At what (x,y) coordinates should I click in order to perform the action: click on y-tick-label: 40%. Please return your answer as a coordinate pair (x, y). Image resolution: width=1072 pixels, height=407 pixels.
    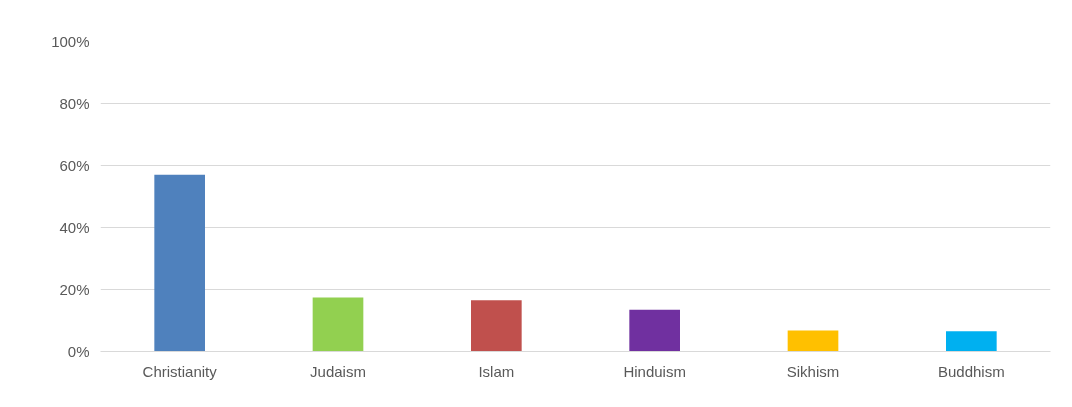
    Looking at the image, I should click on (74, 227).